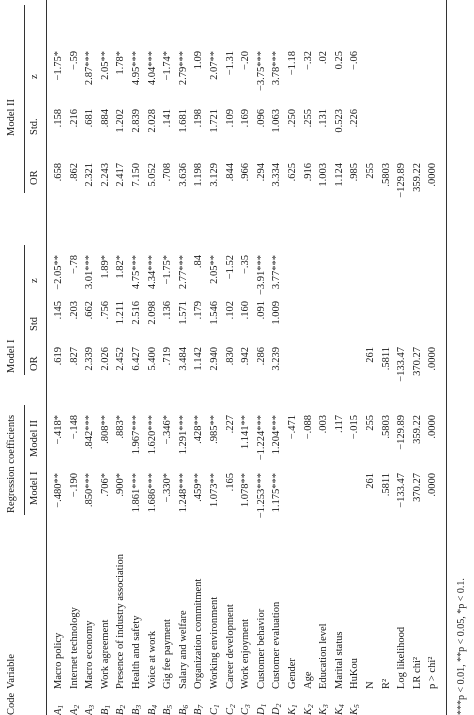 Image resolution: width=474 pixels, height=715 pixels. Describe the element at coordinates (277, 121) in the screenshot. I see `cell-std-2: 1.063` at that location.